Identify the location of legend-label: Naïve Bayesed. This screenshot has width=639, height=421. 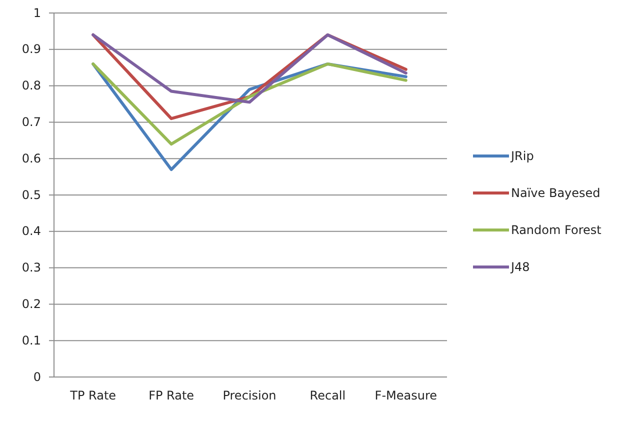
(555, 193).